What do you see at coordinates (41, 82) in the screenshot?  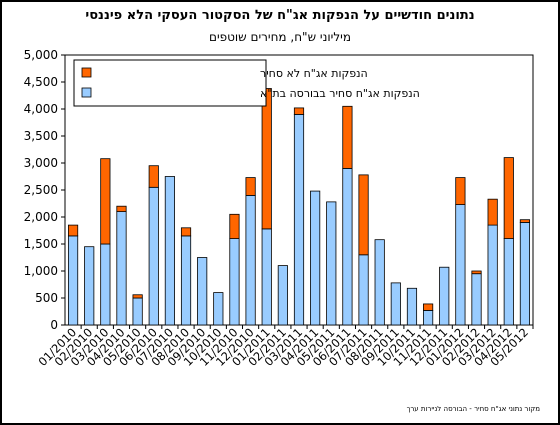 I see `y-tick-label: 4,500` at bounding box center [41, 82].